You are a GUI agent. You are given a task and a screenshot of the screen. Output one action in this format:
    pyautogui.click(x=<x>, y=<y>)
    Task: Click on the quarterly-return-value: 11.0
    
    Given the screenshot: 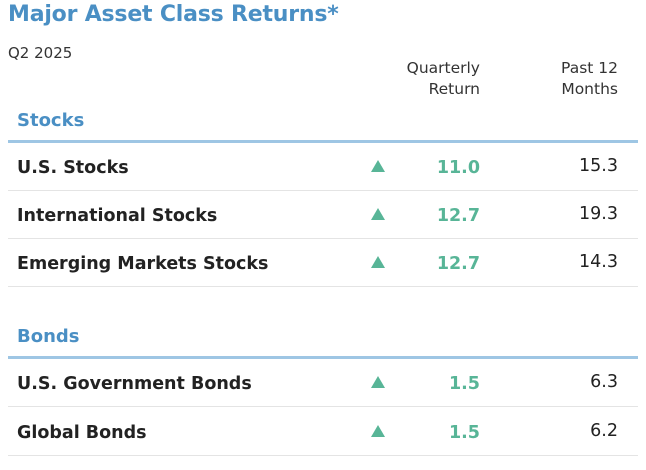 What is the action you would take?
    pyautogui.click(x=458, y=168)
    